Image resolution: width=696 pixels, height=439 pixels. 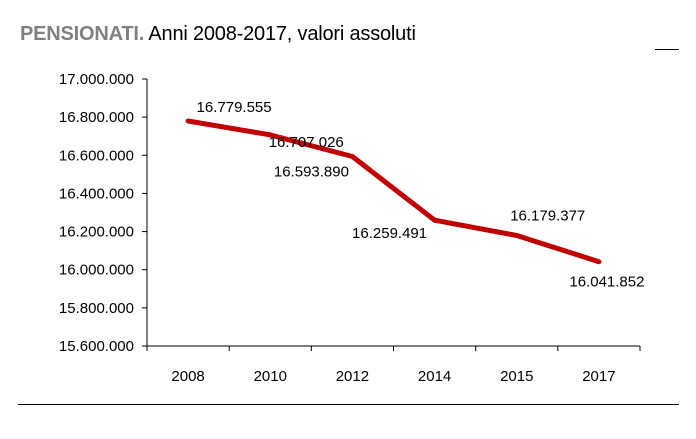 What do you see at coordinates (96, 270) in the screenshot?
I see `y-tick-label: 16.000.000` at bounding box center [96, 270].